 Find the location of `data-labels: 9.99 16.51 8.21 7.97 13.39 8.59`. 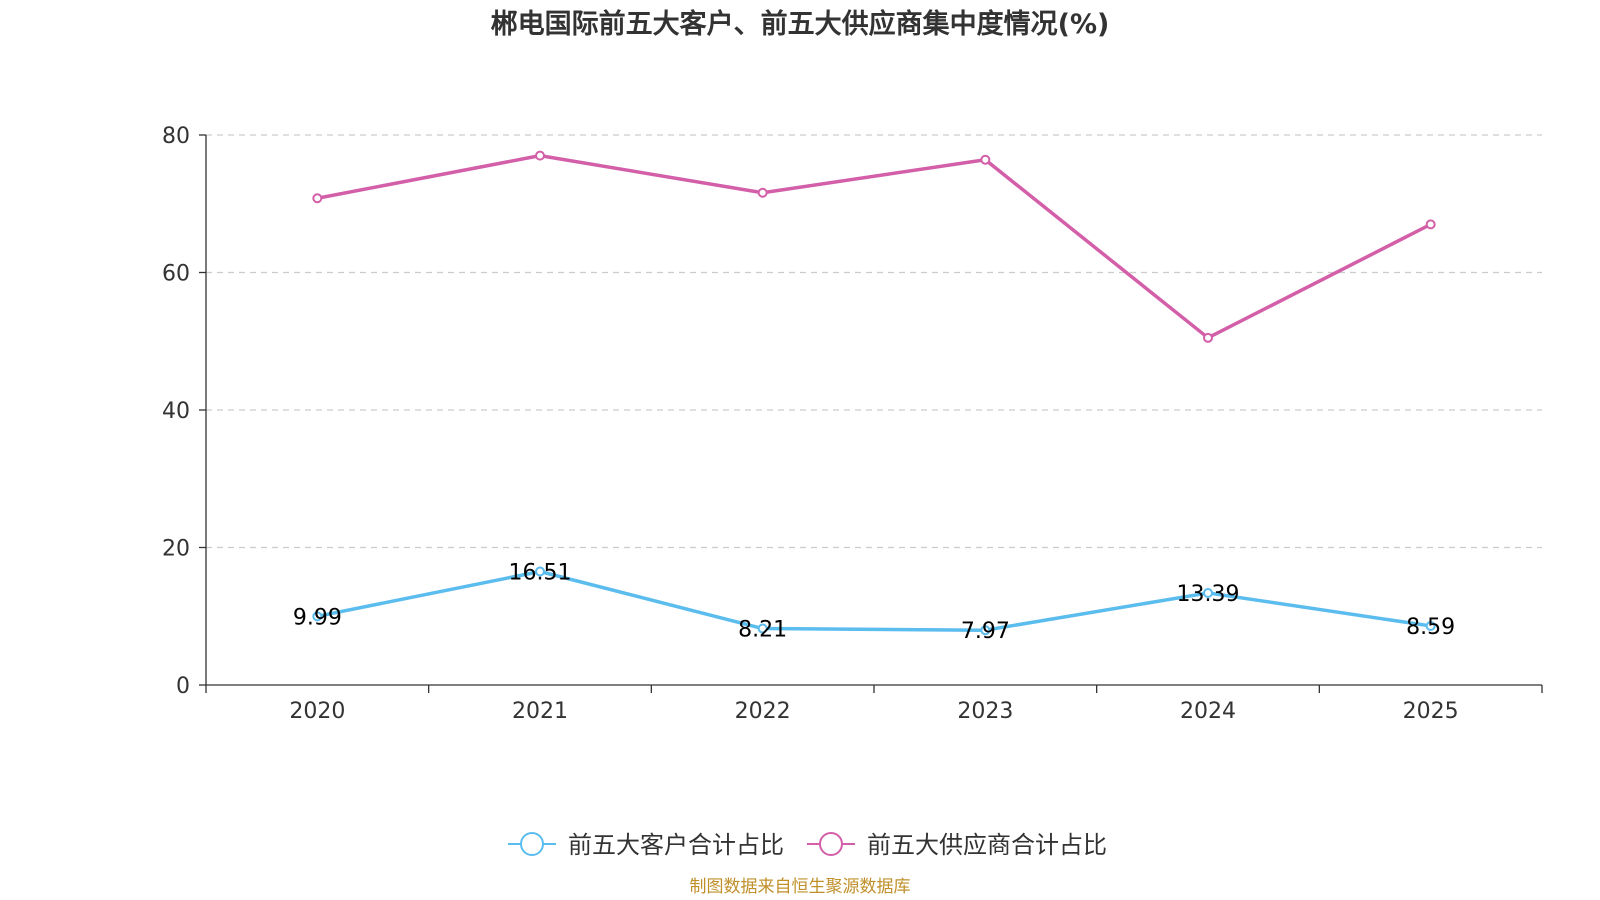

data-labels: 9.99 16.51 8.21 7.97 13.39 8.59 is located at coordinates (874, 602).